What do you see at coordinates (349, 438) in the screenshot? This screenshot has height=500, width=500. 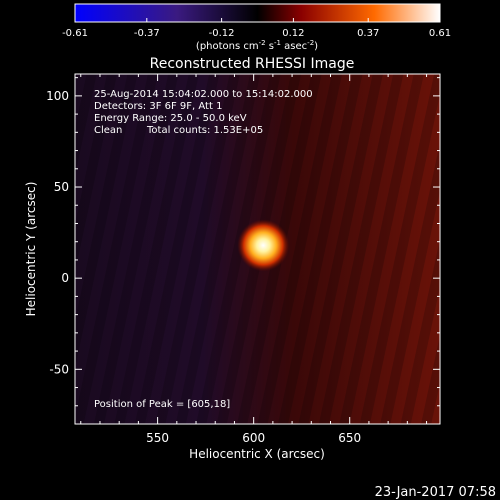 I see `x-tick-label: 650` at bounding box center [349, 438].